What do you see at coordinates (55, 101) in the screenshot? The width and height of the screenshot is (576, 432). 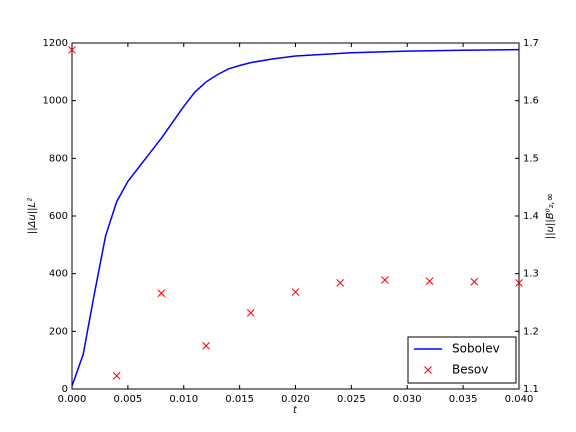 I see `y-tick-label: 1000` at bounding box center [55, 101].